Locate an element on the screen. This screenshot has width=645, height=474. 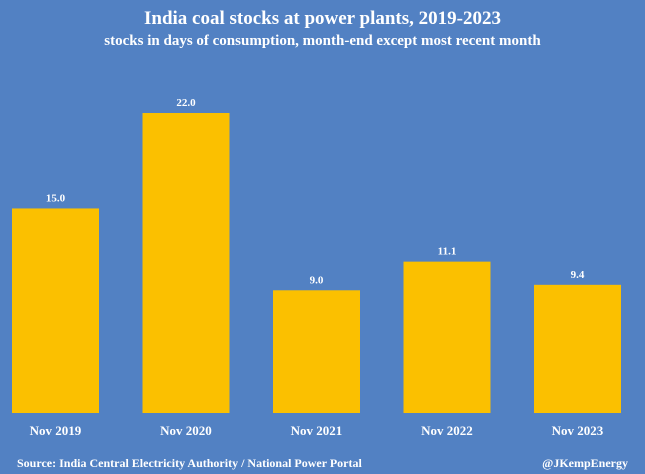
bar-nov-2023 is located at coordinates (577, 348).